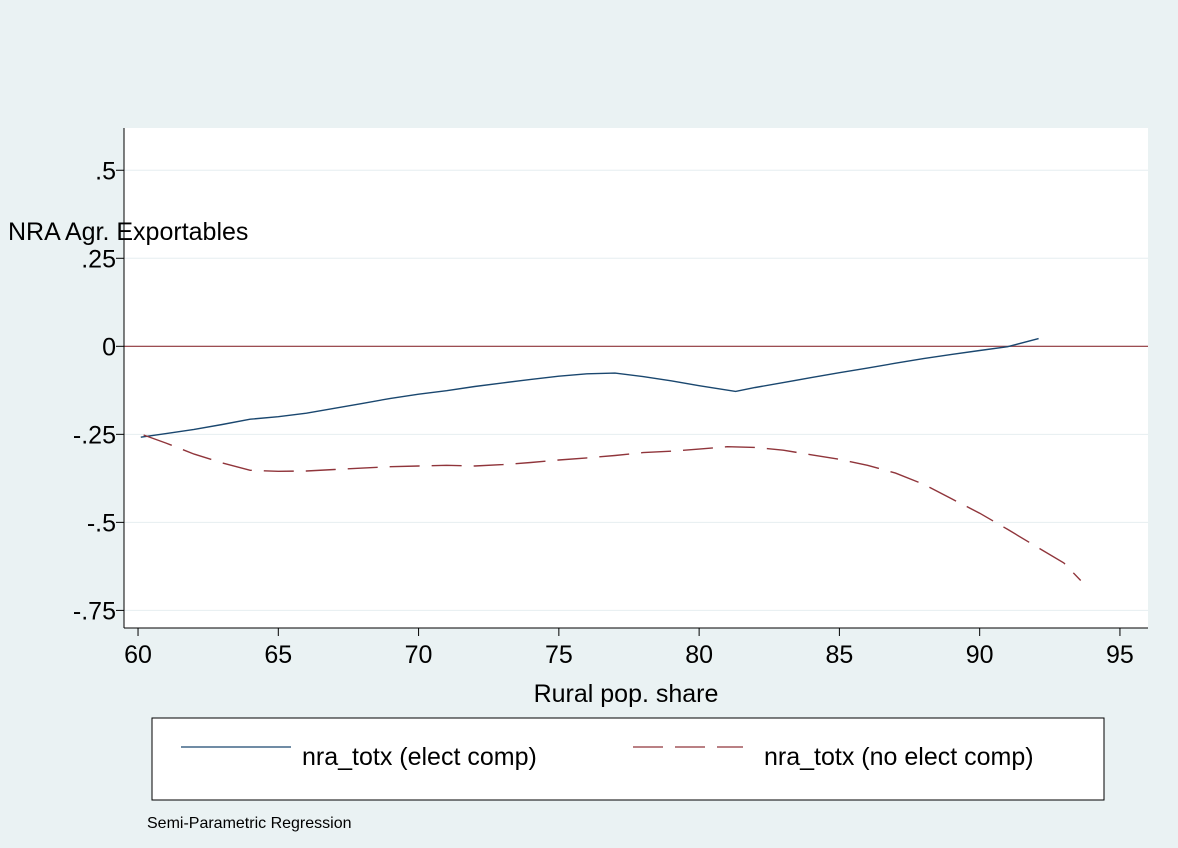 This screenshot has height=848, width=1178. Describe the element at coordinates (278, 655) in the screenshot. I see `x-tick-label: 65` at that location.